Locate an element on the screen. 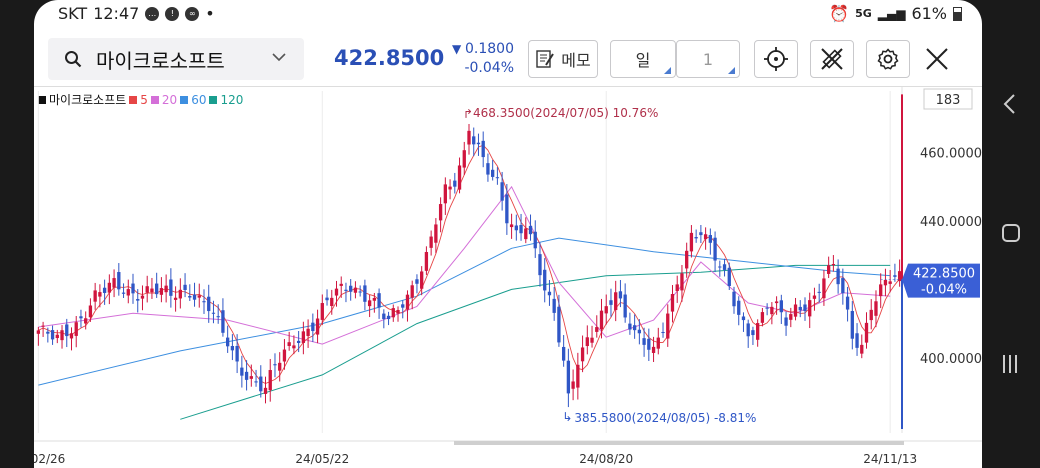 Image resolution: width=1040 pixels, height=468 pixels. crosshair-button is located at coordinates (776, 59).